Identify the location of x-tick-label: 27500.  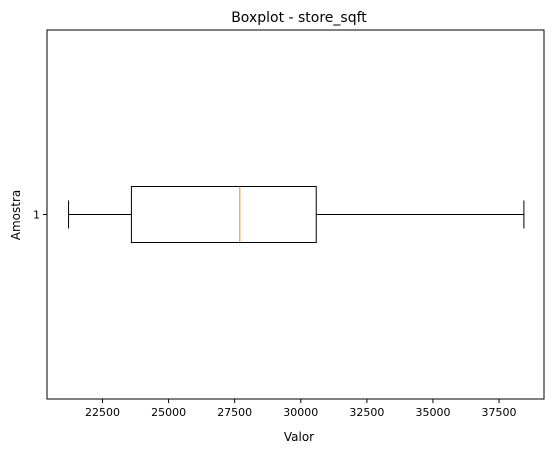
(234, 412).